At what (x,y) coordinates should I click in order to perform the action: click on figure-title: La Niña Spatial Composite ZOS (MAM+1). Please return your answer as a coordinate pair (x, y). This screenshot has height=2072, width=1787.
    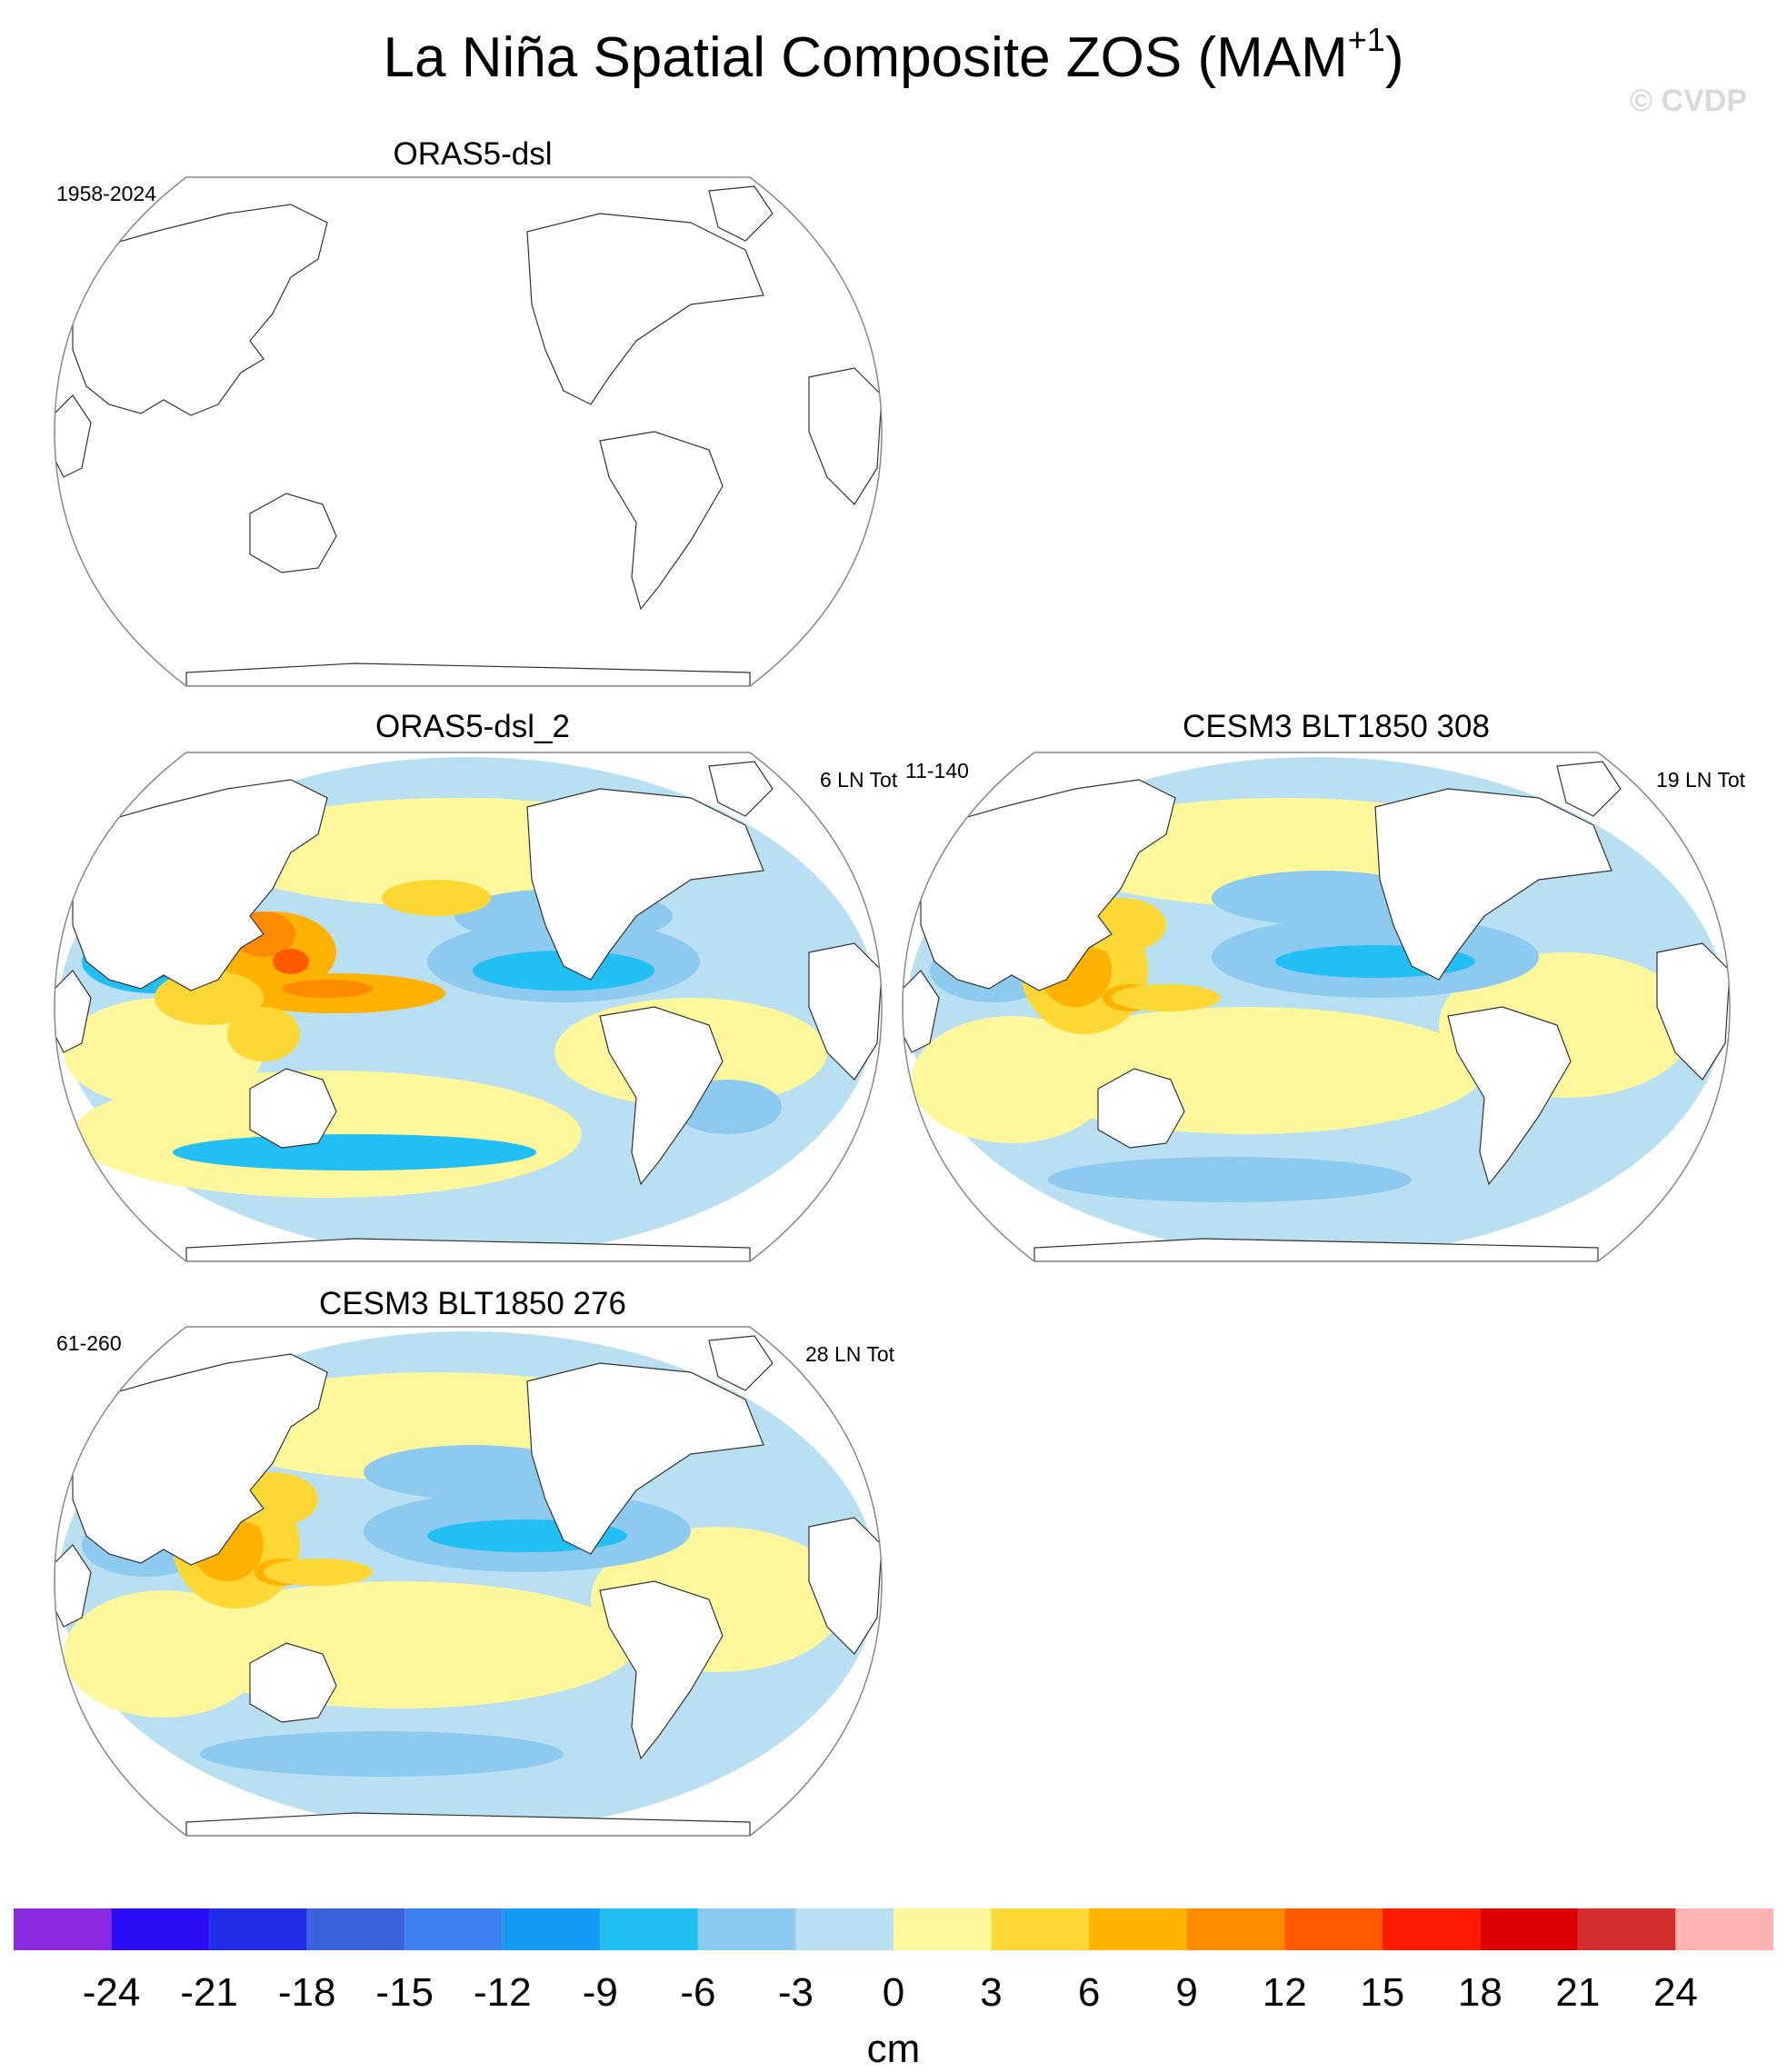
    Looking at the image, I should click on (894, 55).